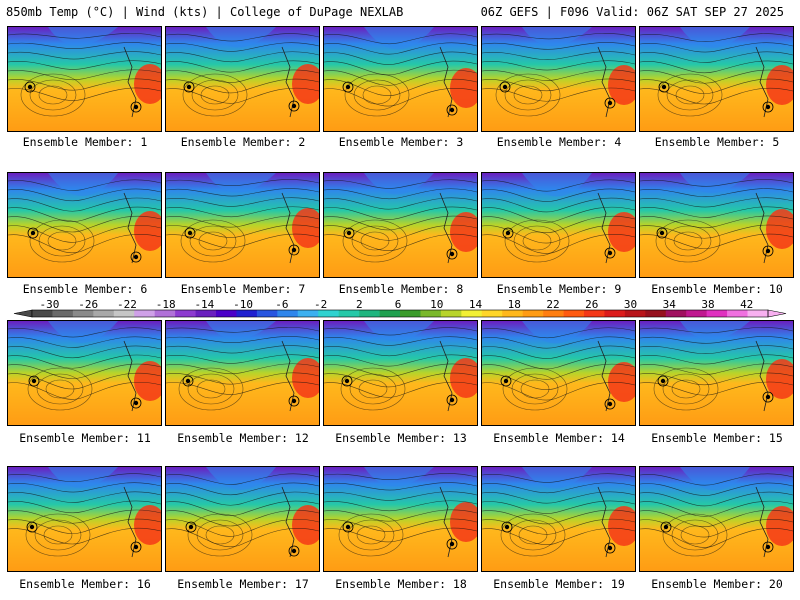  I want to click on panel-caption: Ensemble Member: 10, so click(717, 289).